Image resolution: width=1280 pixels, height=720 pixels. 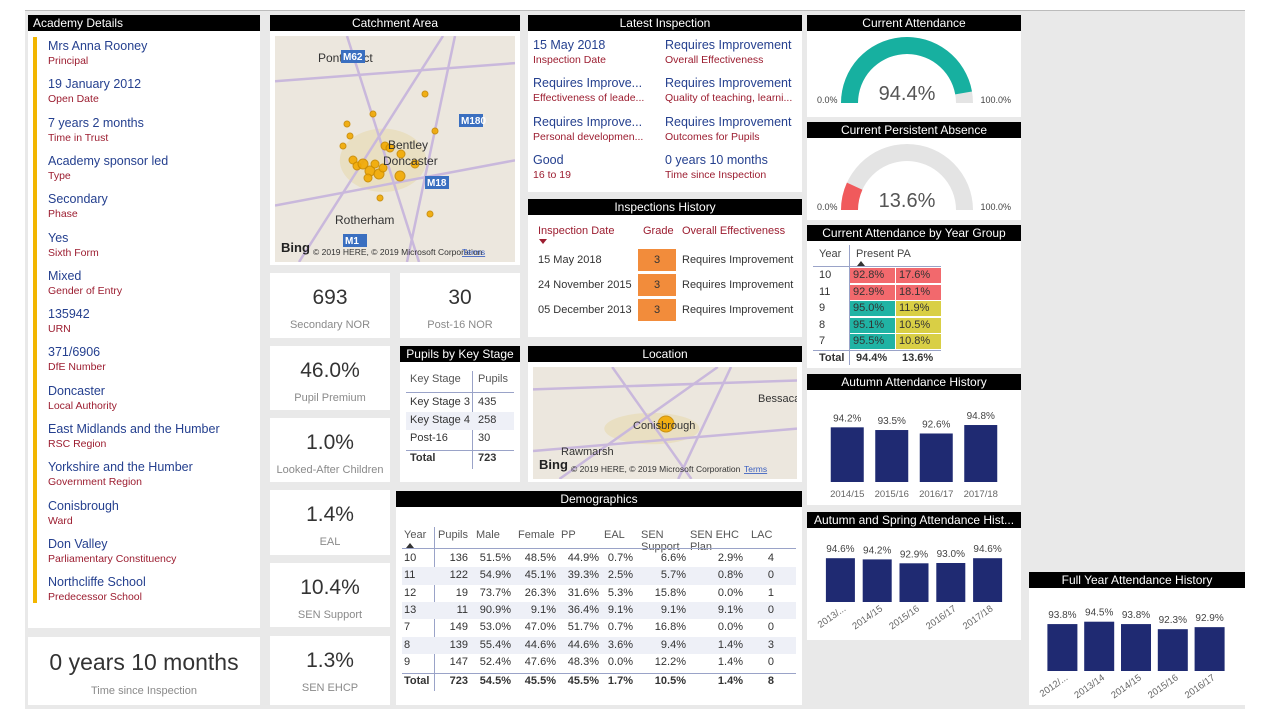 I want to click on inspection-value: 0 years 10 months, so click(x=716, y=159).